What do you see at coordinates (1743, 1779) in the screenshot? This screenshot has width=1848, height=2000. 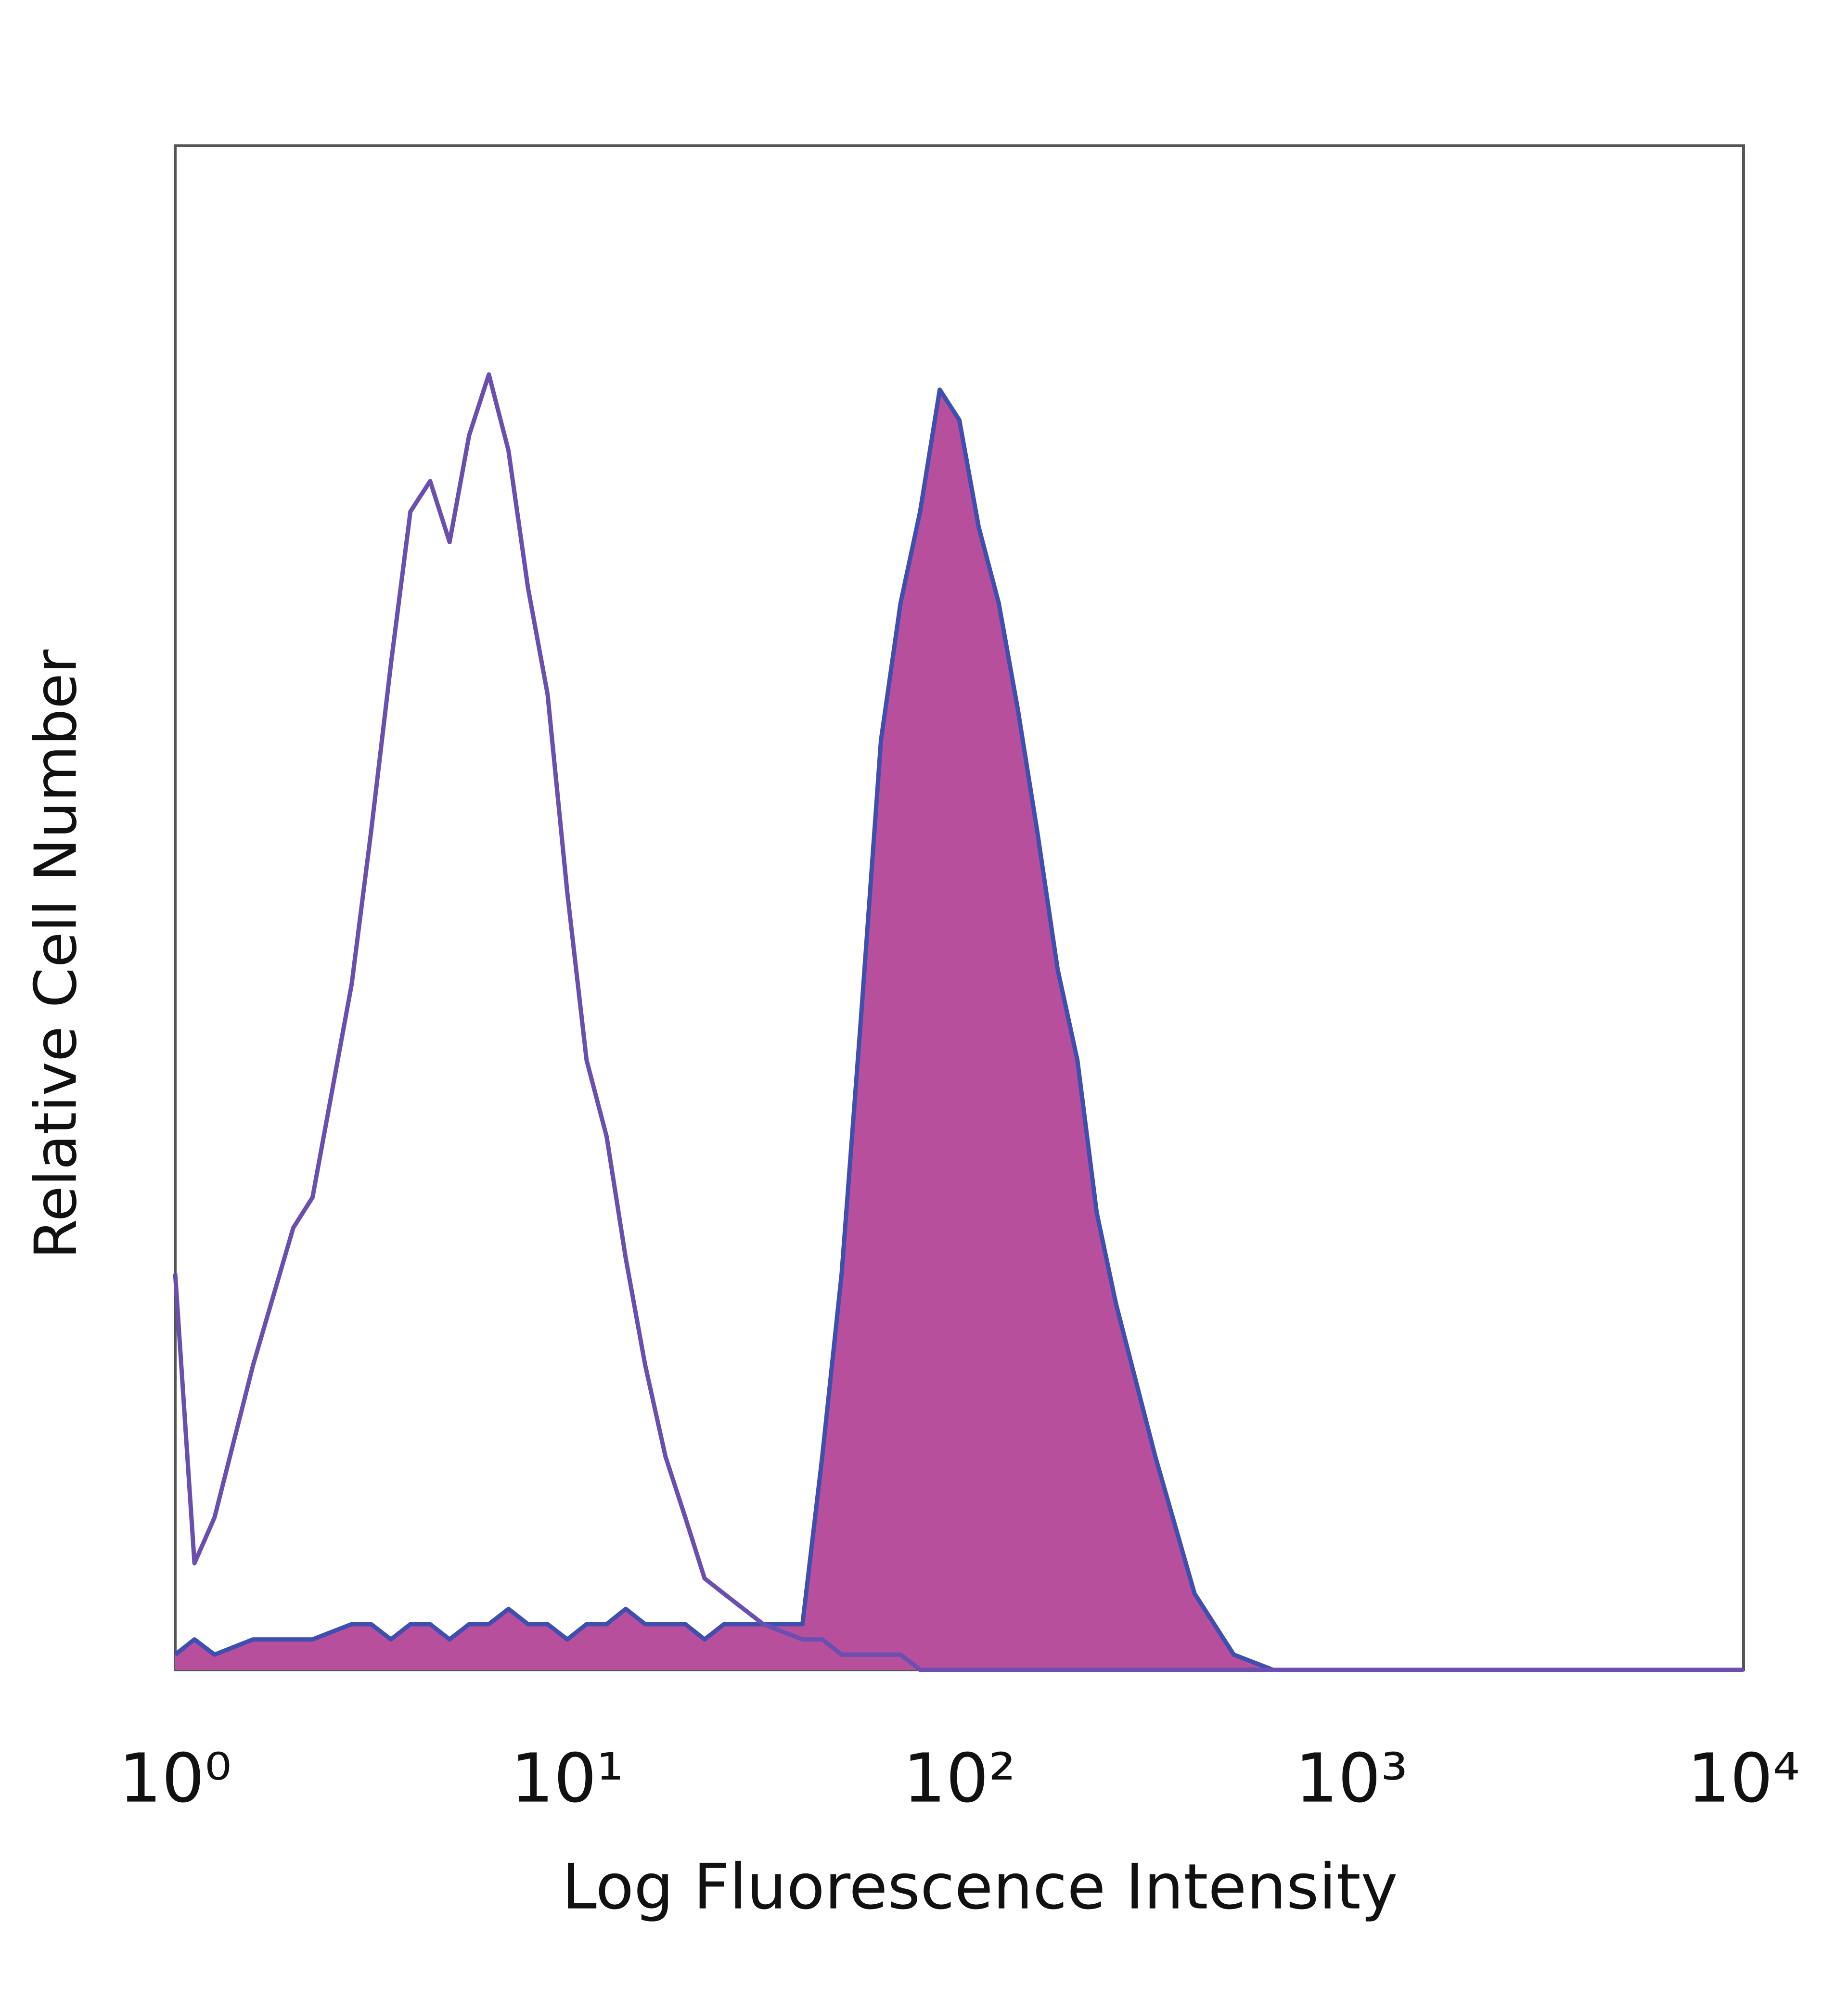 I see `x-tick-label: 10⁴` at bounding box center [1743, 1779].